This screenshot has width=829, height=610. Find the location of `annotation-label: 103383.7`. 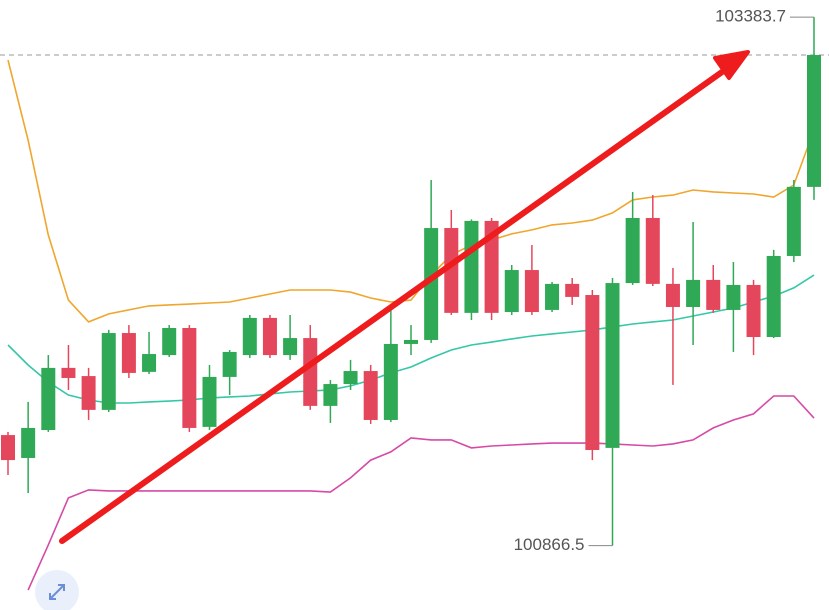

annotation-label: 103383.7 is located at coordinates (750, 16).